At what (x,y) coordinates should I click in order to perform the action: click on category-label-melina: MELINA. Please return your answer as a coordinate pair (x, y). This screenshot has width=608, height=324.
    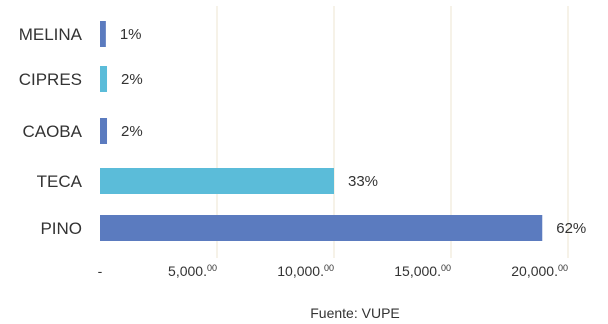
    Looking at the image, I should click on (51, 34).